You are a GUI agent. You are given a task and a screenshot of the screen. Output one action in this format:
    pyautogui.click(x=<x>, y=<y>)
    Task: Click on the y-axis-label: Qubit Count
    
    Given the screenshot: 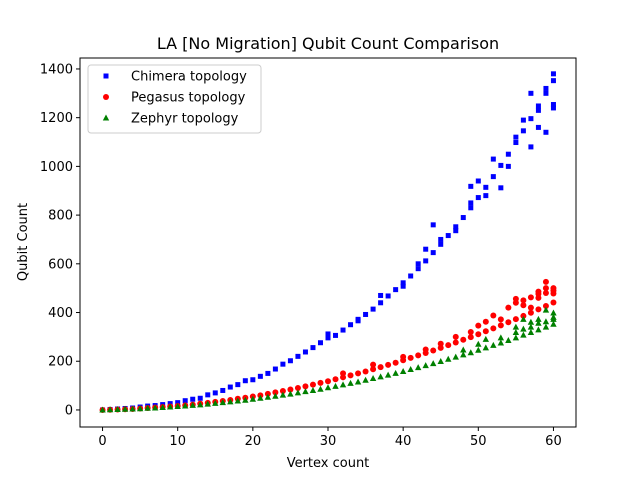 What is the action you would take?
    pyautogui.click(x=23, y=242)
    